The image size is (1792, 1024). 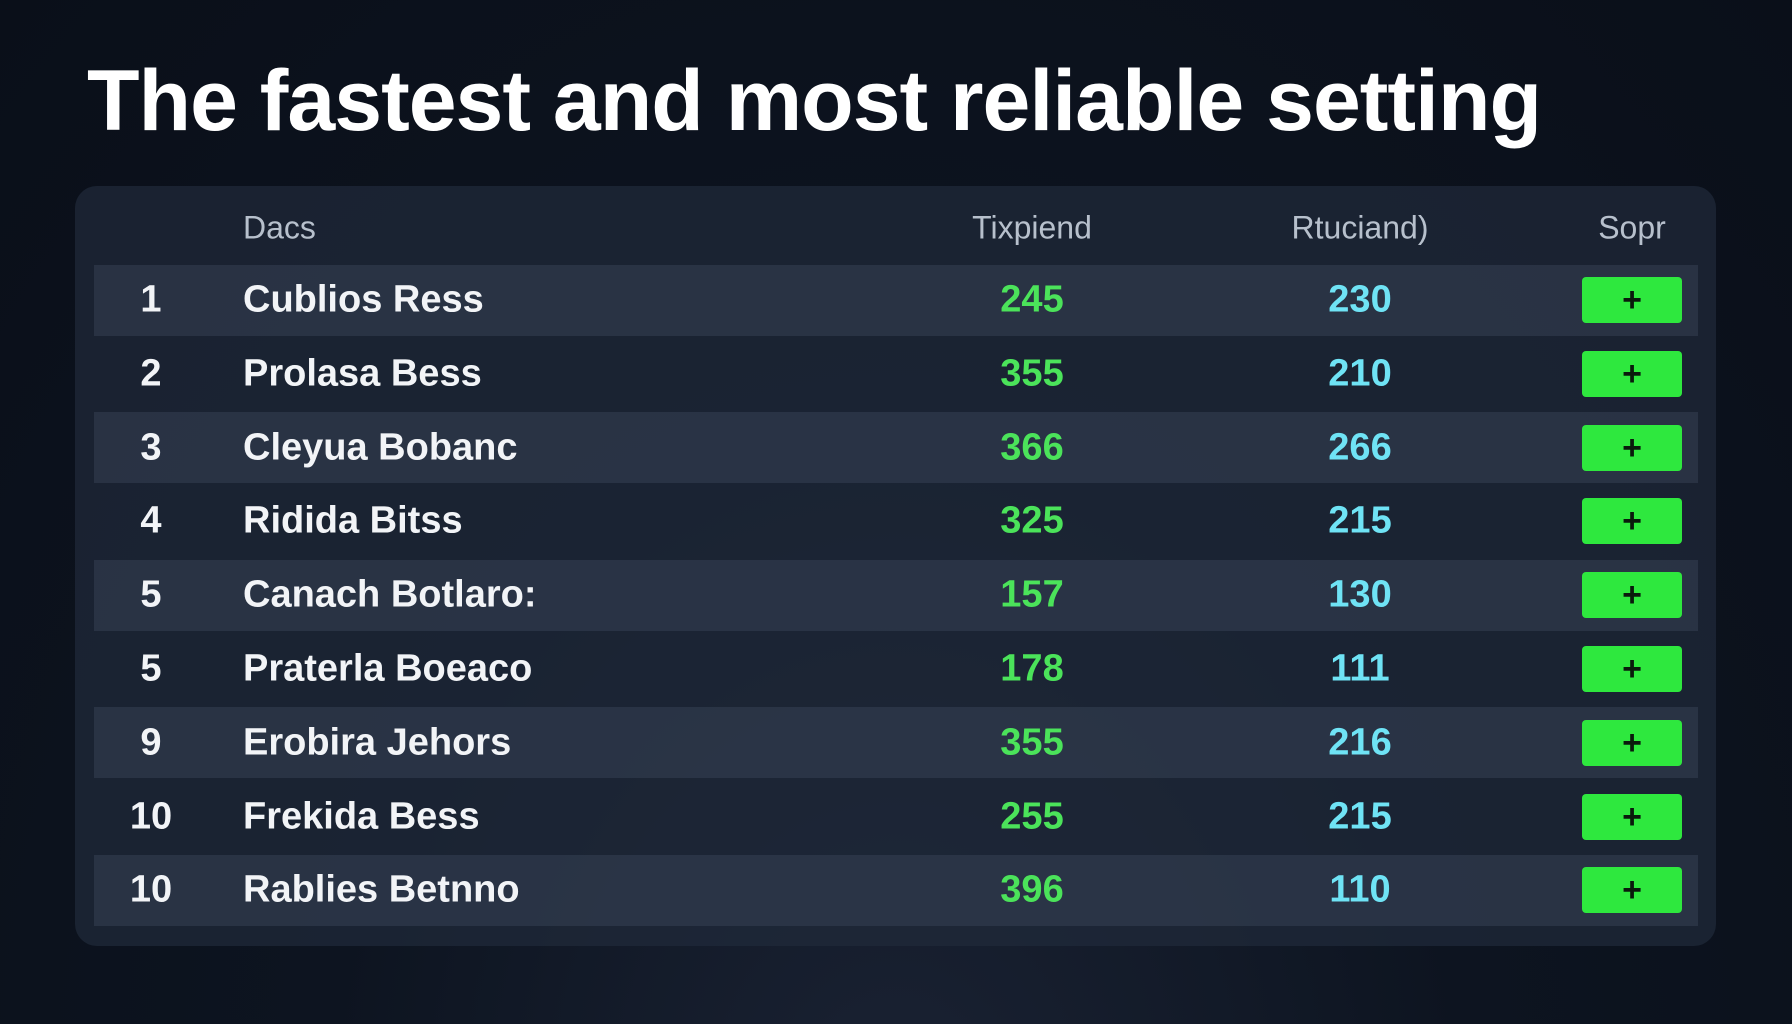 What do you see at coordinates (1360, 447) in the screenshot?
I see `value-blue: 266` at bounding box center [1360, 447].